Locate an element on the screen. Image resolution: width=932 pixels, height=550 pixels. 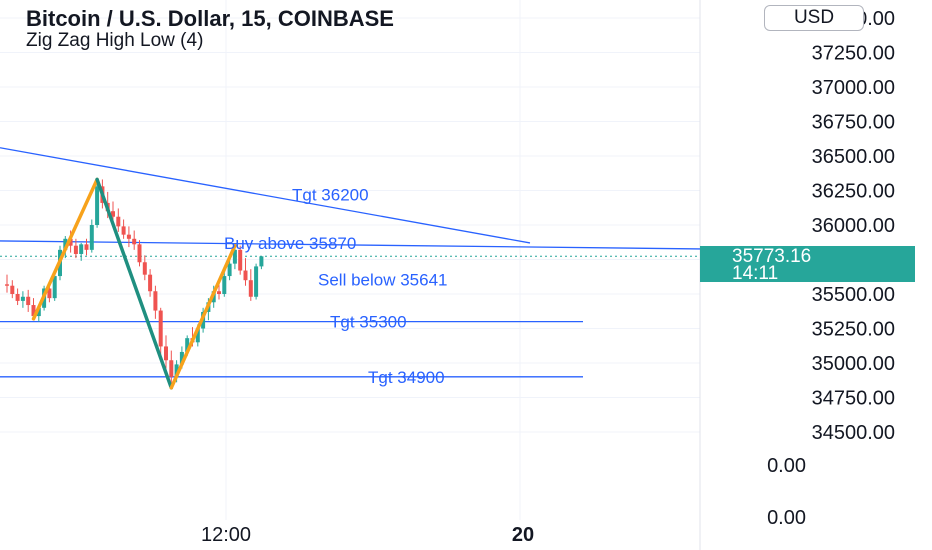
annotation-tgt-35300: Tgt 35300 is located at coordinates (368, 322).